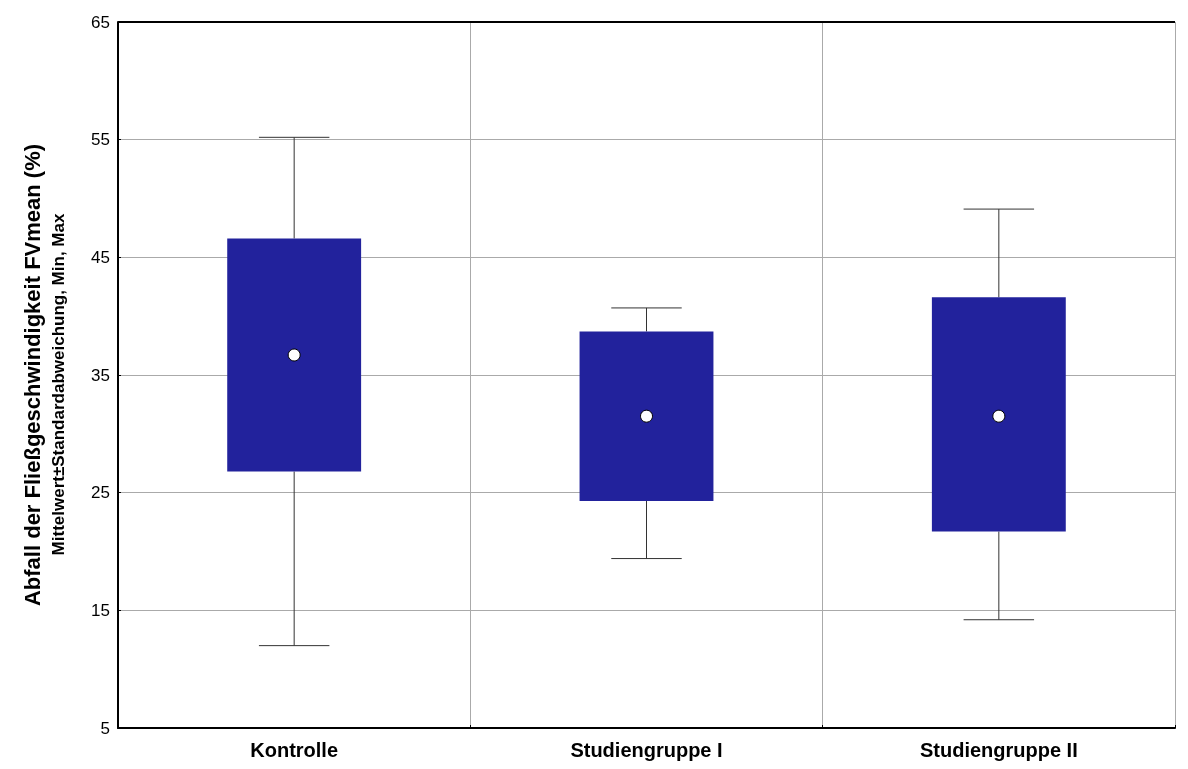 The width and height of the screenshot is (1188, 769). Describe the element at coordinates (100, 375) in the screenshot. I see `y-tick-label: 35` at that location.